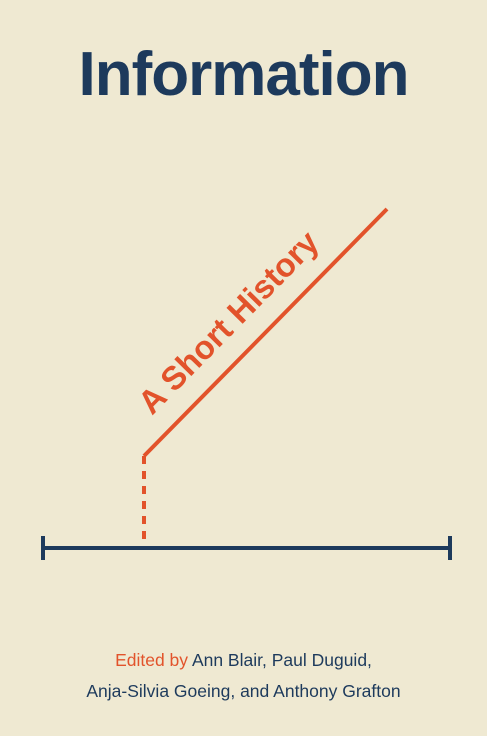 The width and height of the screenshot is (487, 736). Describe the element at coordinates (243, 691) in the screenshot. I see `editors-line-2: Anja-Silvia Goeing, and Anthony Grafton` at that location.